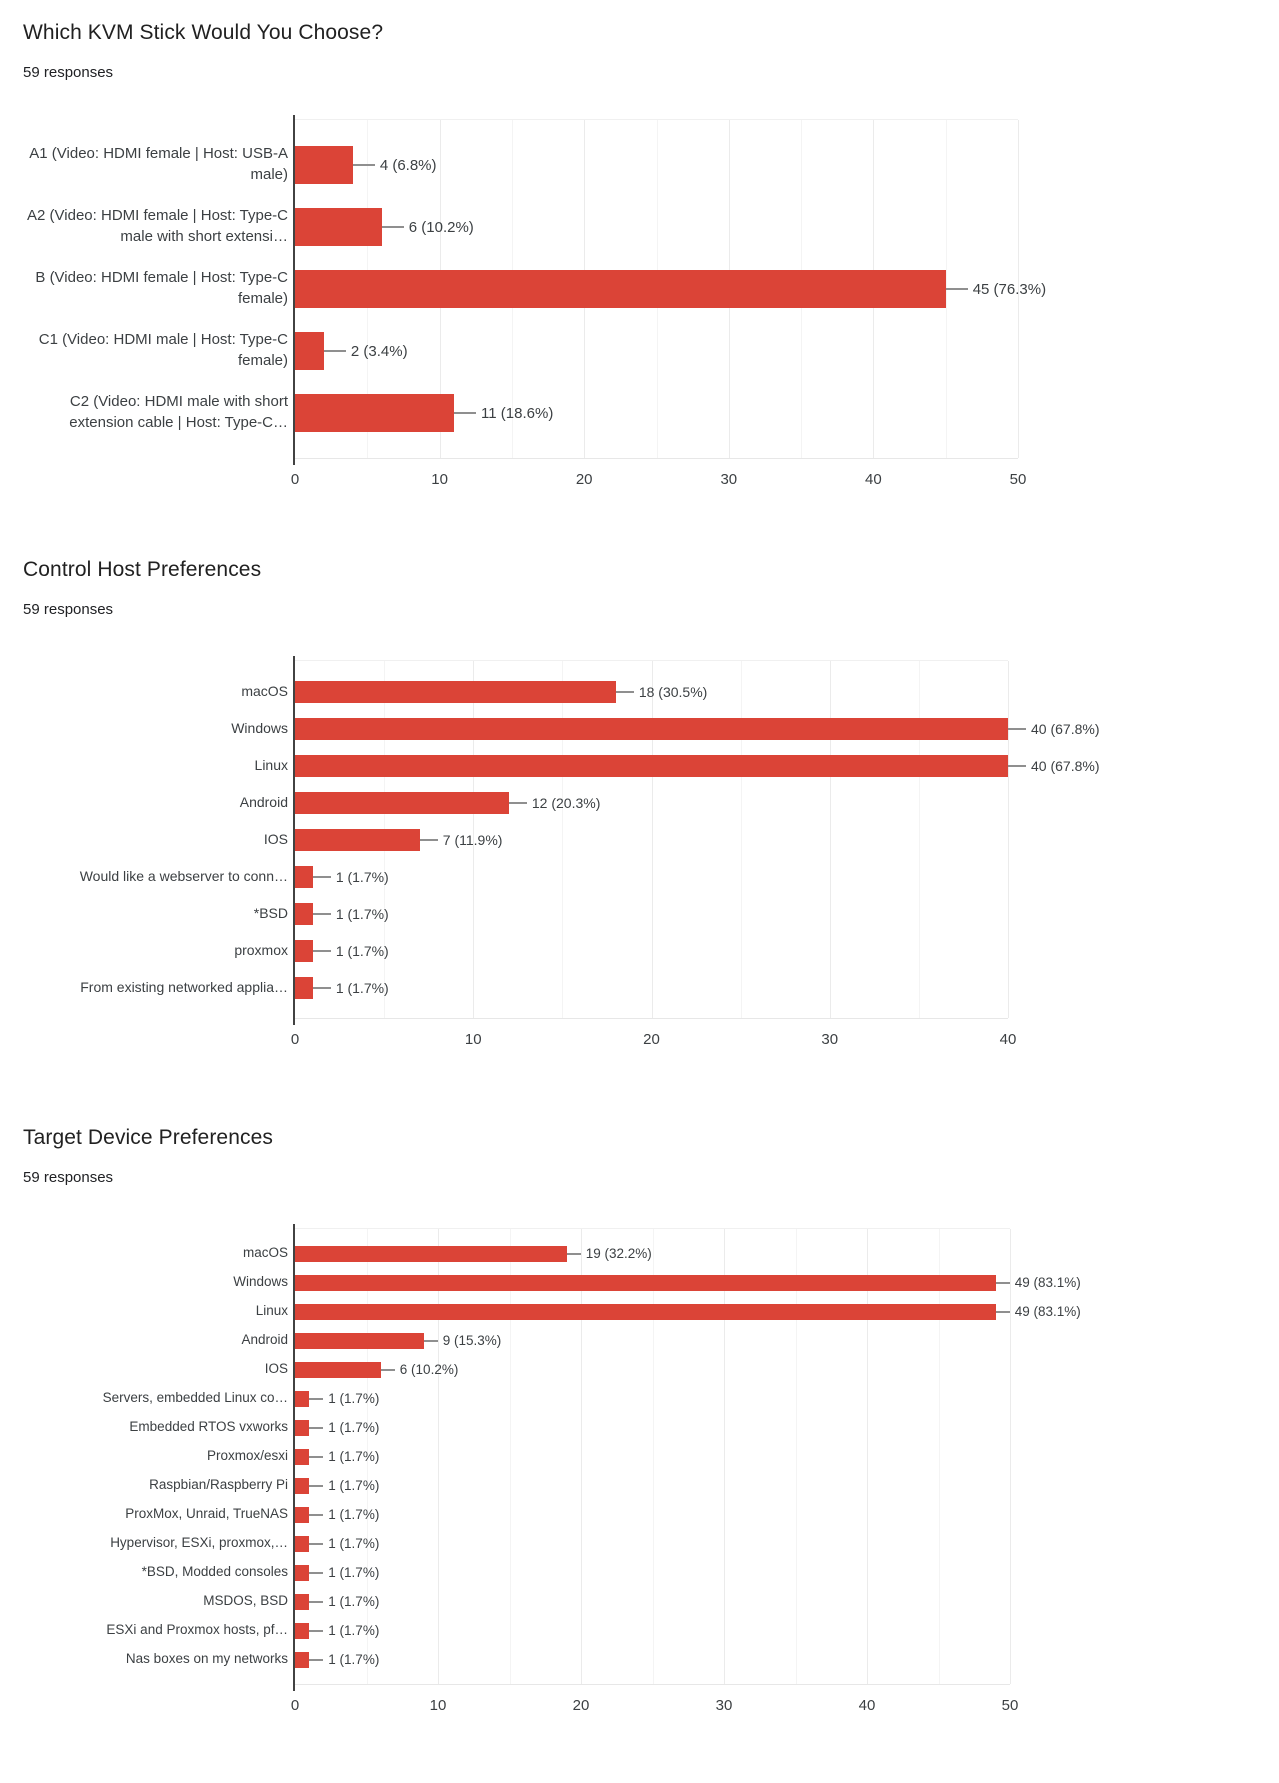 Image resolution: width=1279 pixels, height=1783 pixels. I want to click on category-label: Nas boxes on my networks, so click(206, 1658).